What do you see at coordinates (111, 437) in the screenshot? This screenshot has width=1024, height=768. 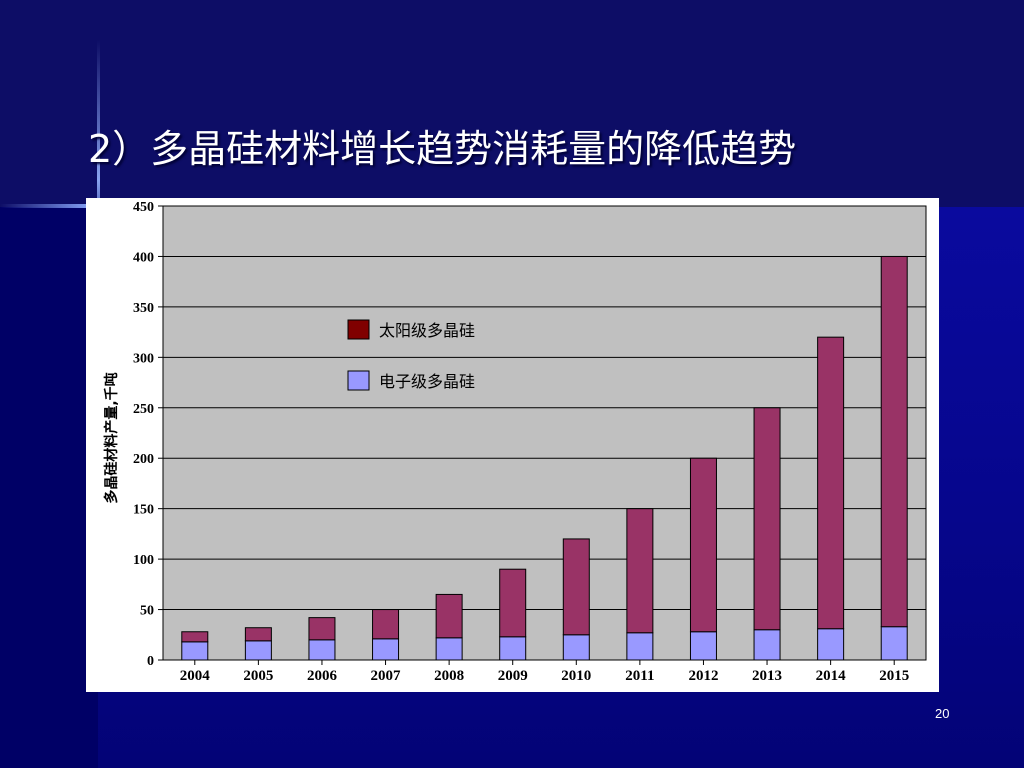 I see `y-axis-label: 多晶硅材料产量,千吨` at bounding box center [111, 437].